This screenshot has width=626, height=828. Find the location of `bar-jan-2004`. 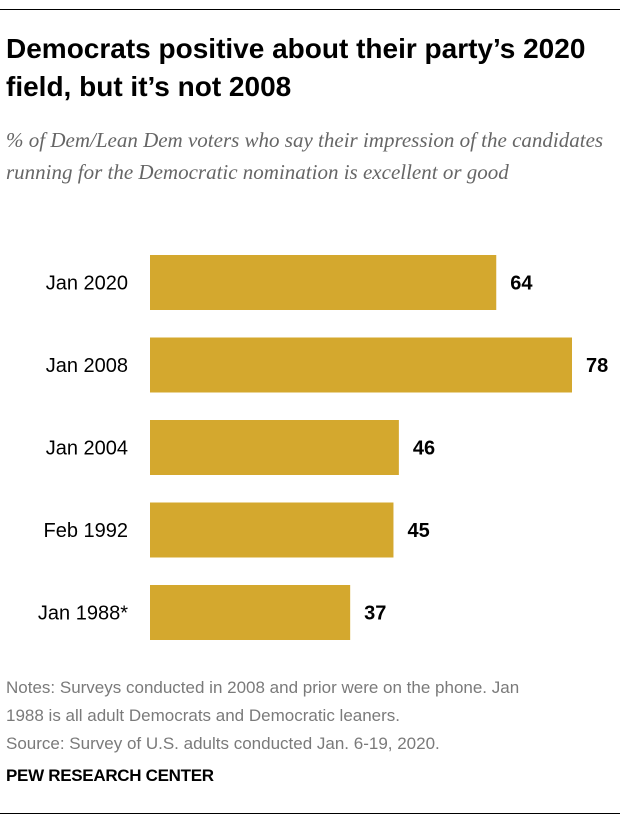

bar-jan-2004 is located at coordinates (274, 447).